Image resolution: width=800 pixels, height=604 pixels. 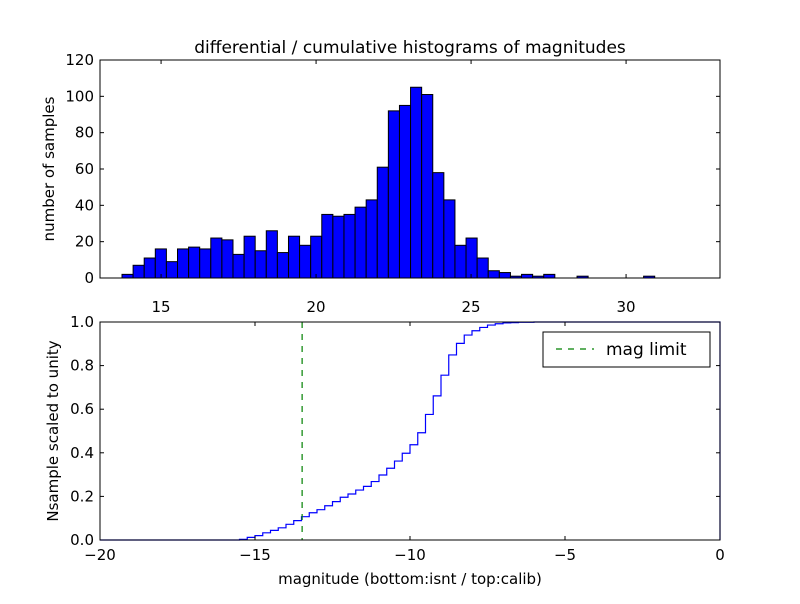 I want to click on x-tick-label-bottom: −20, so click(x=100, y=555).